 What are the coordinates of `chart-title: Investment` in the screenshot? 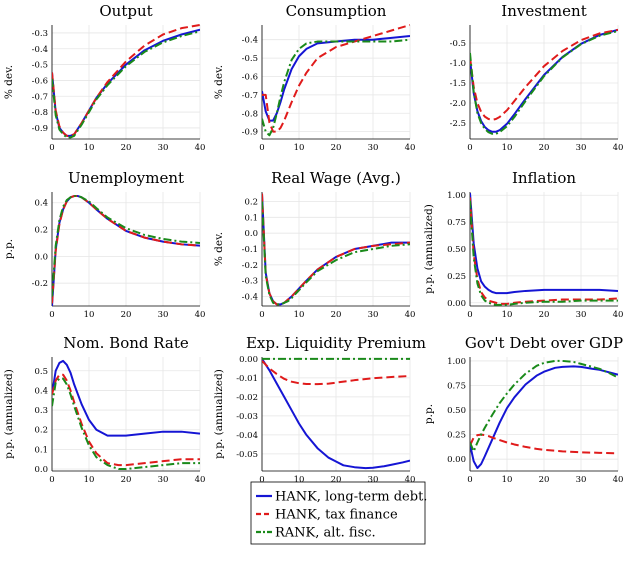 It's located at (543, 11).